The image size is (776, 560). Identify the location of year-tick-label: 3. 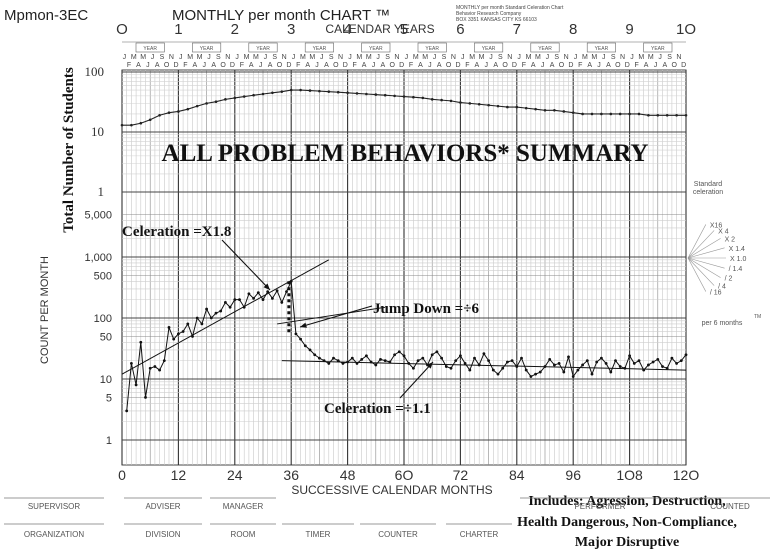
(291, 29).